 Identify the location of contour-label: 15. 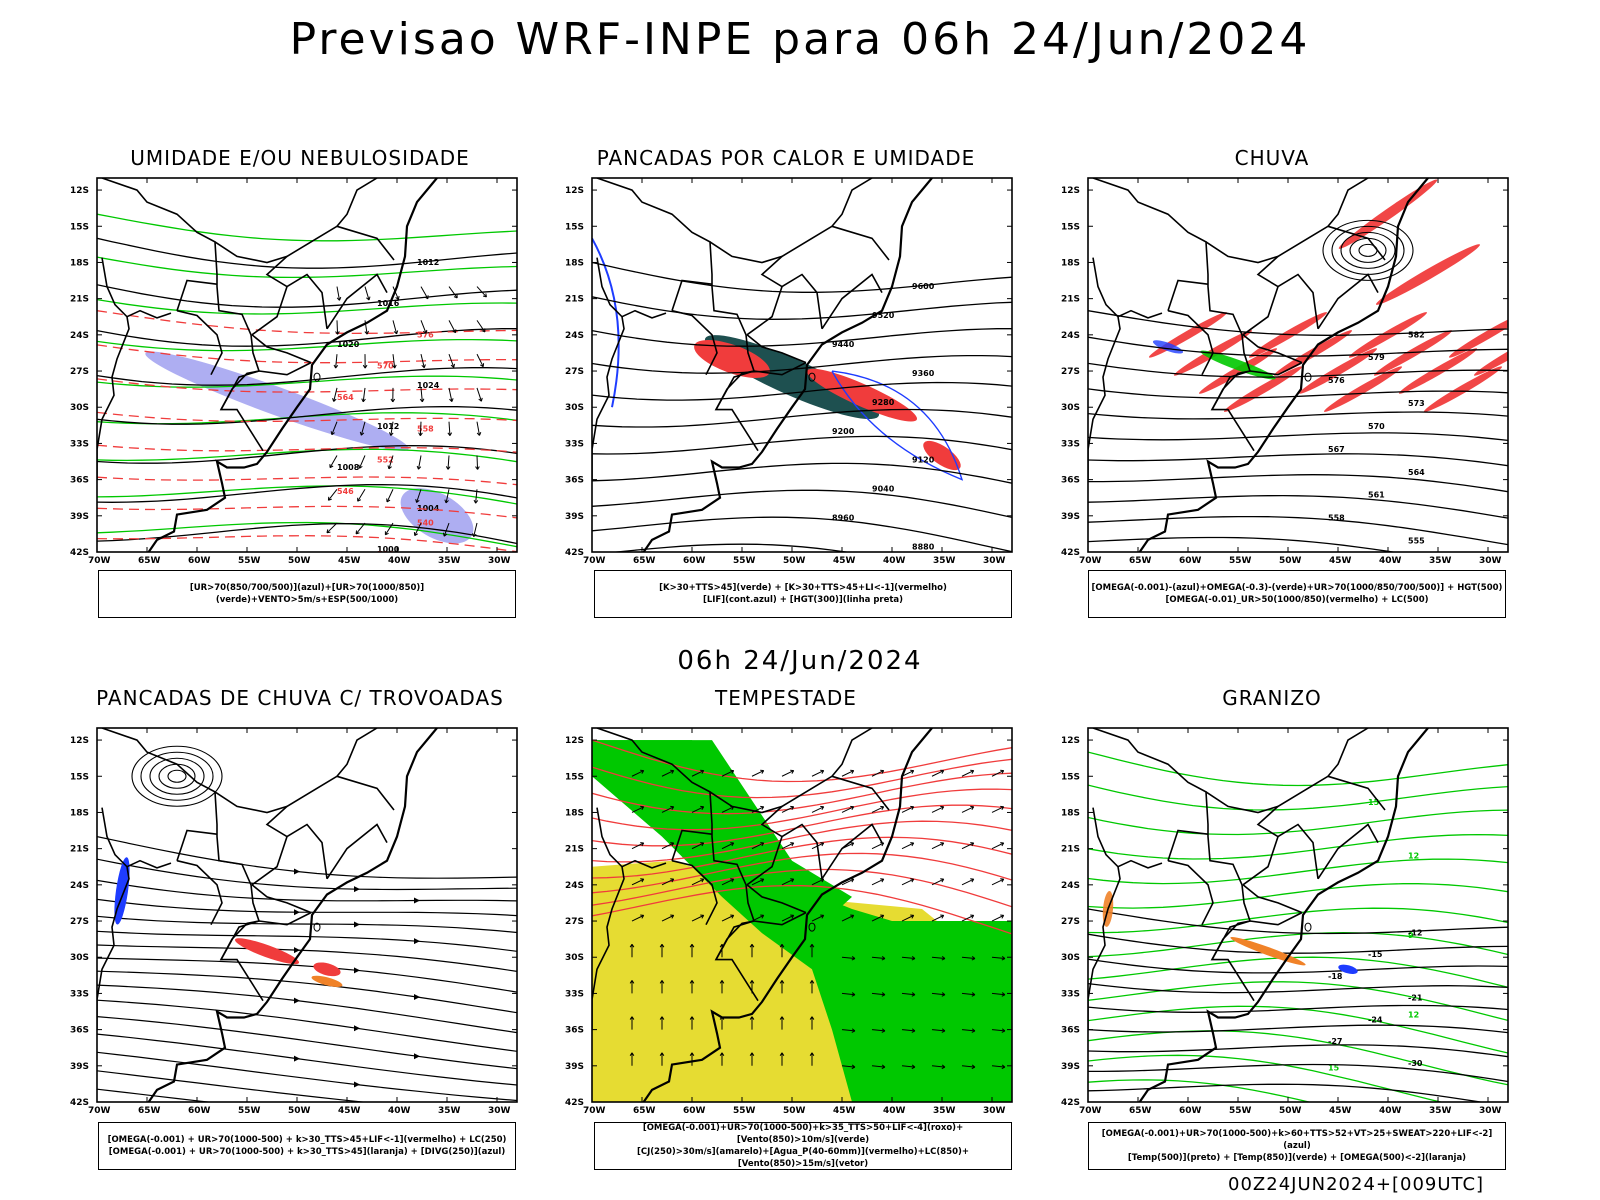
(1374, 802).